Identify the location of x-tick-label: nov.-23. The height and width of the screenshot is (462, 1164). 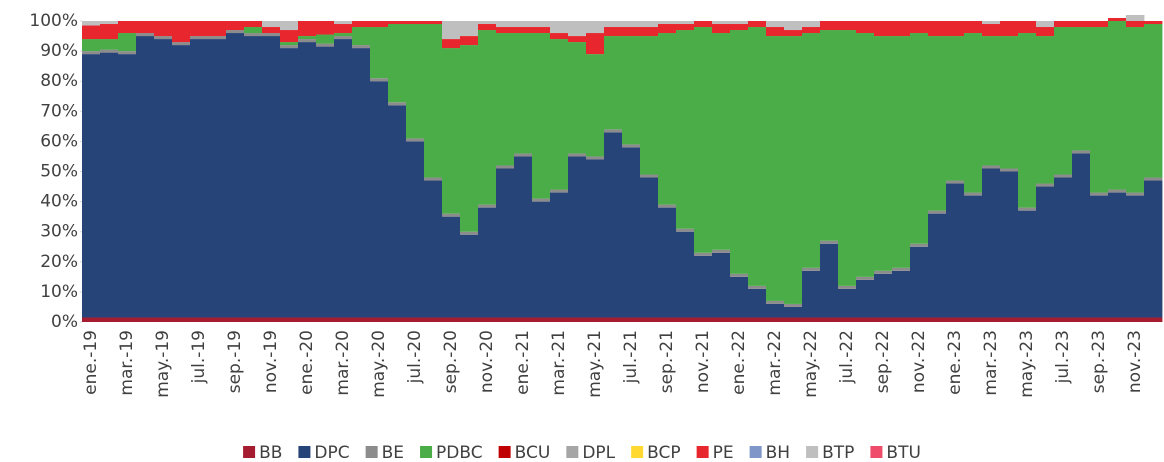
(1135, 361).